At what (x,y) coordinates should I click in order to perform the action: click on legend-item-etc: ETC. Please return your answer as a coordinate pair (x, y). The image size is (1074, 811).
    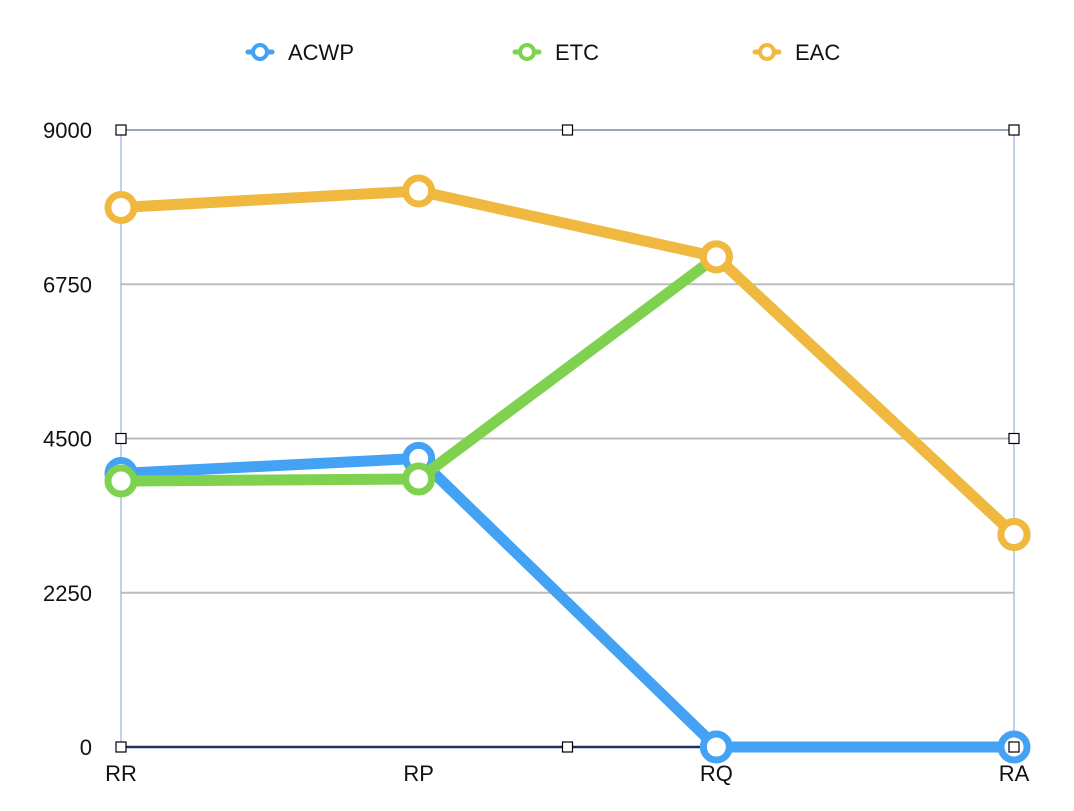
    Looking at the image, I should click on (555, 52).